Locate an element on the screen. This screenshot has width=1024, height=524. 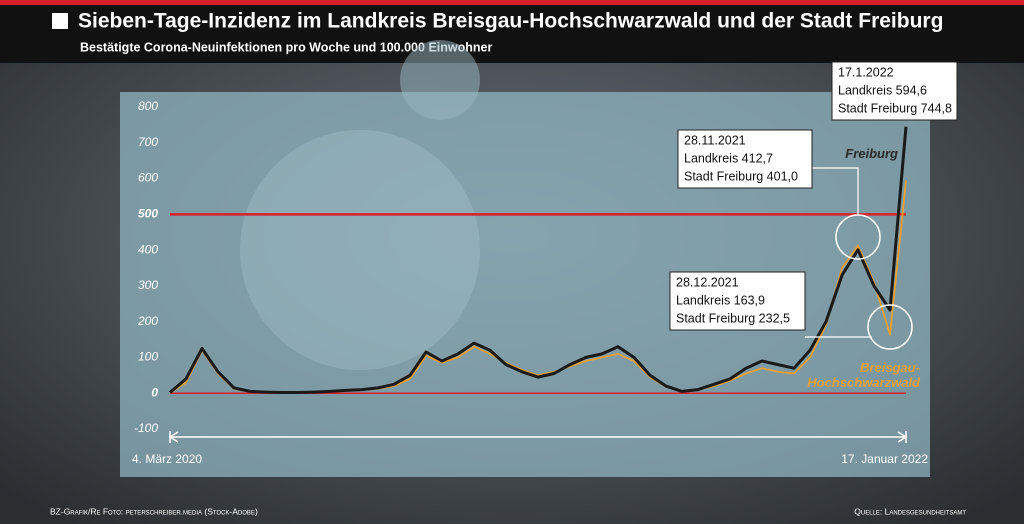
y-tick-label: 800 is located at coordinates (148, 106).